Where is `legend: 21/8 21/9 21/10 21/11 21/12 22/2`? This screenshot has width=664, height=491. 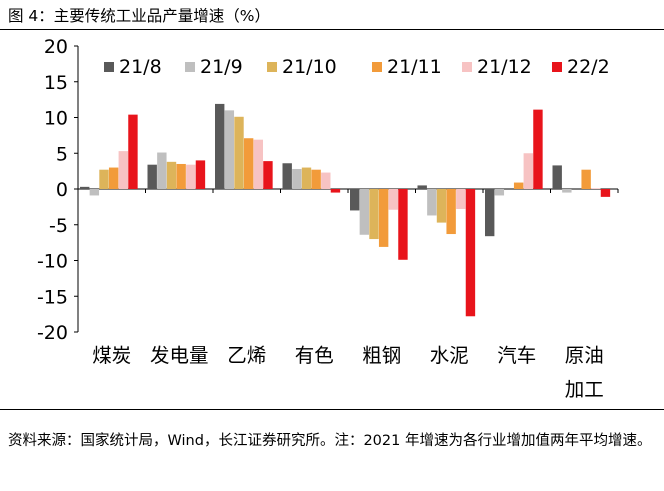
legend: 21/8 21/9 21/10 21/11 21/12 22/2 is located at coordinates (357, 67).